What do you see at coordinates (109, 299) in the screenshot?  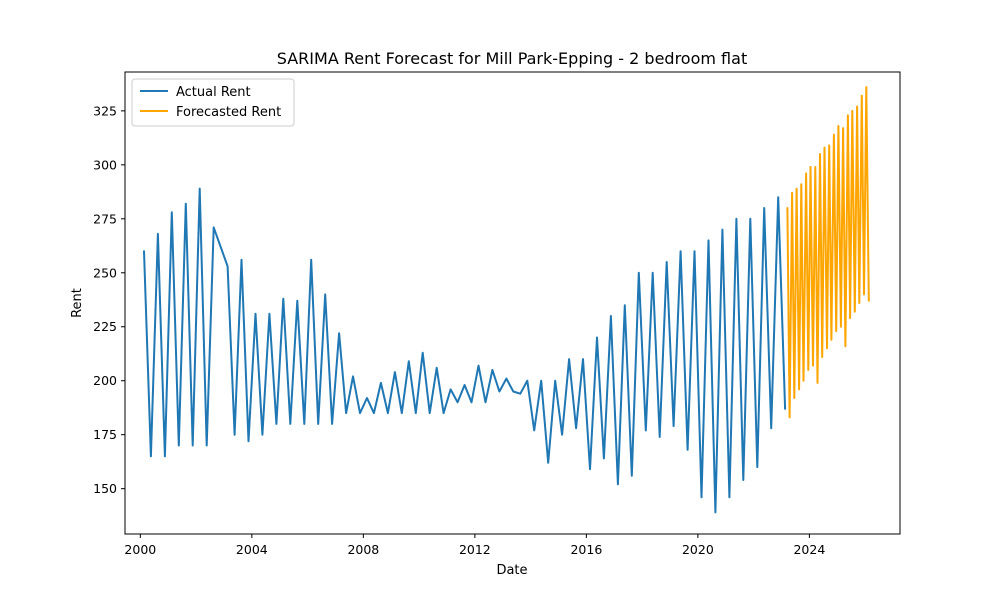 I see `y-axis: 150 175 200 225 250 275 300 325` at bounding box center [109, 299].